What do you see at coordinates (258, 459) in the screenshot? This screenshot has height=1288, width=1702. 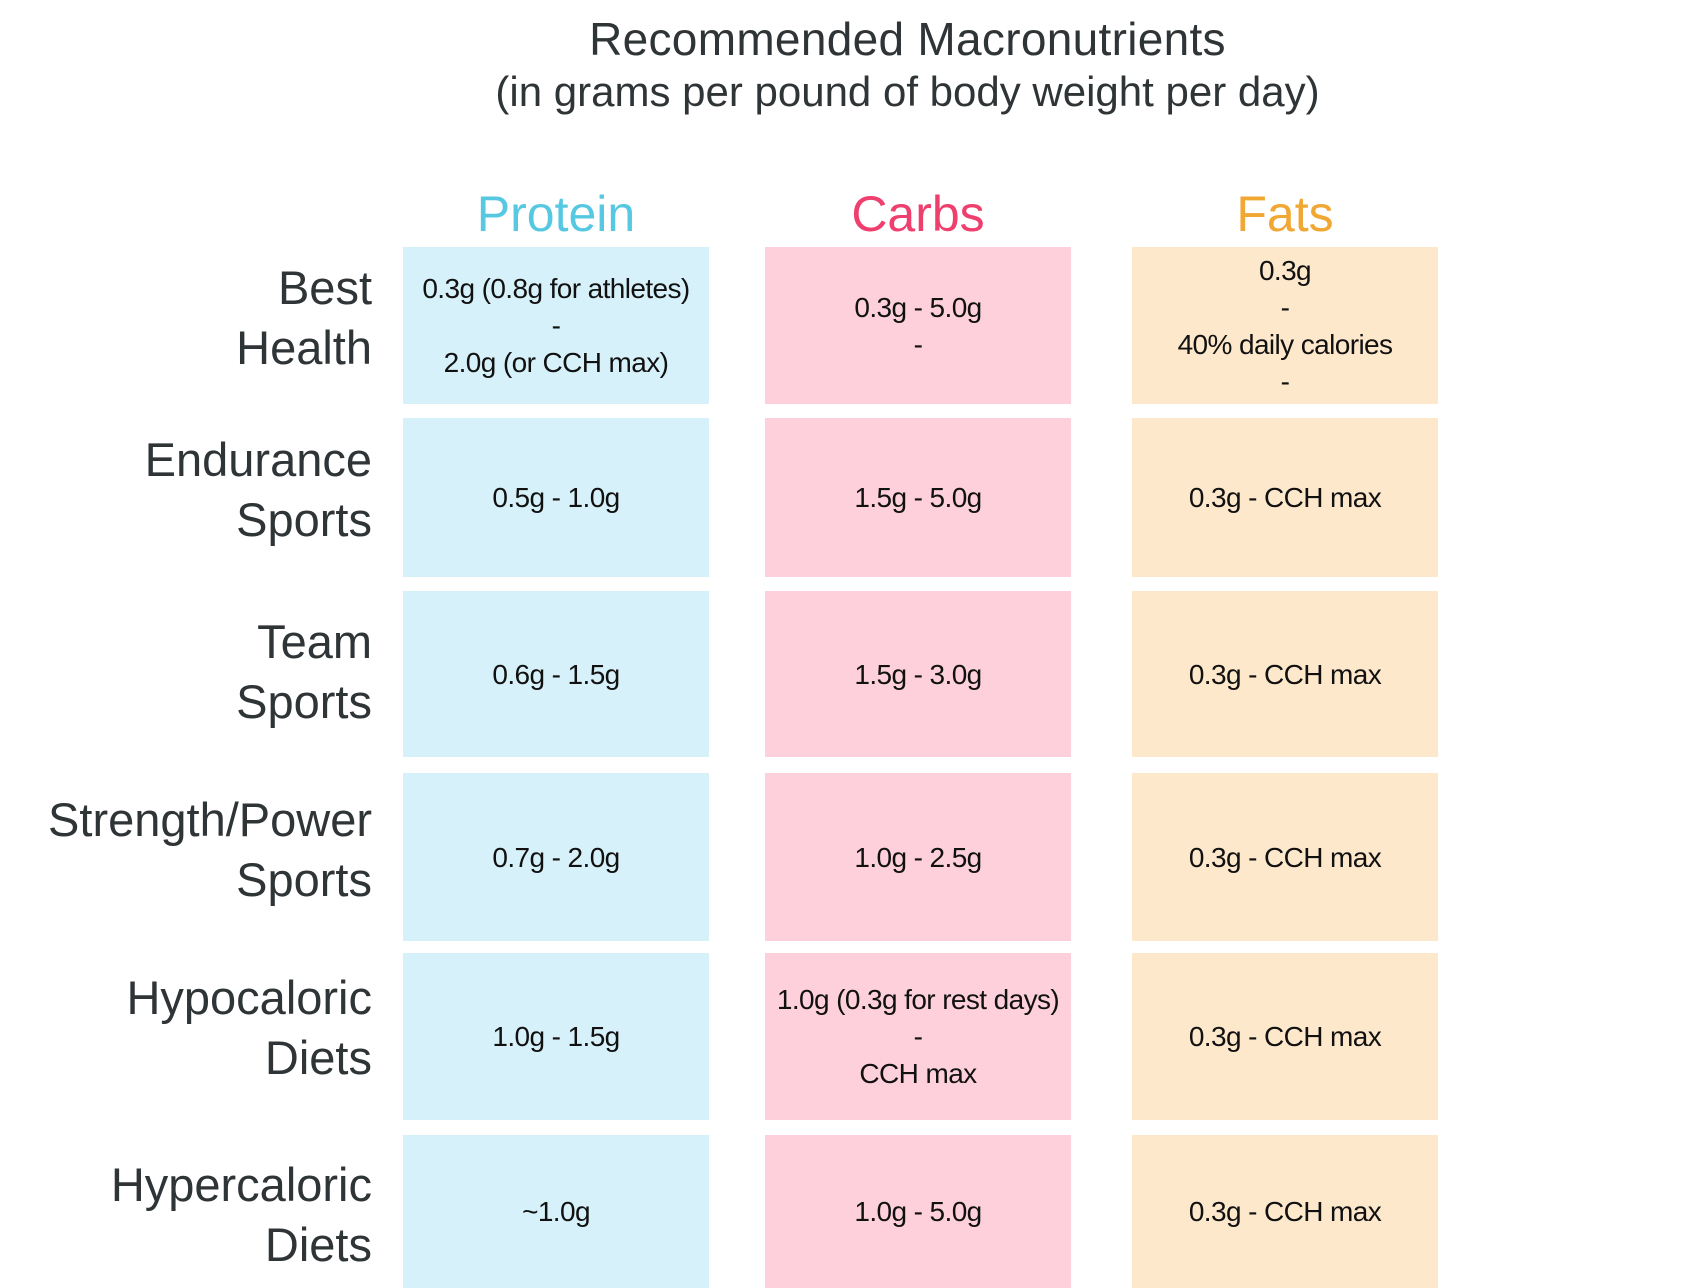 I see `row-label-line: Endurance` at bounding box center [258, 459].